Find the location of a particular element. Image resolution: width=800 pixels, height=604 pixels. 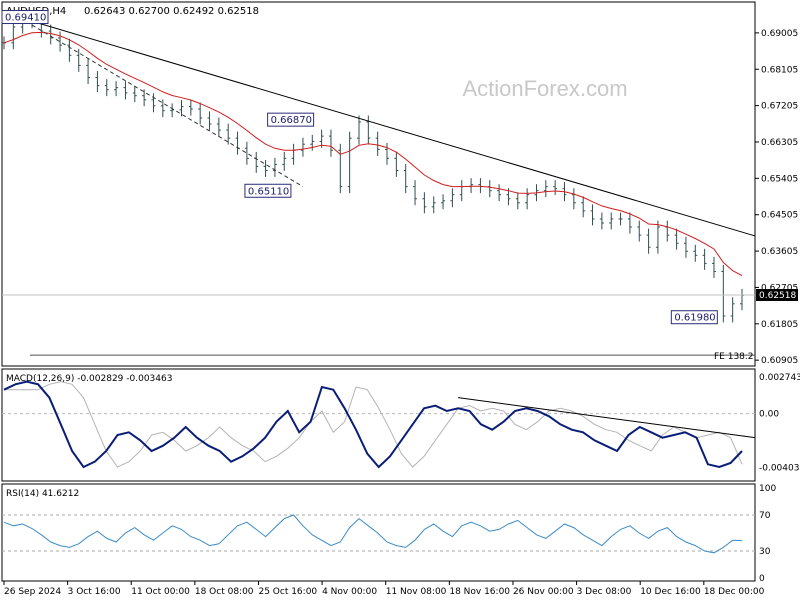

time-tick-label: 26 Nov 00:00 is located at coordinates (543, 592).